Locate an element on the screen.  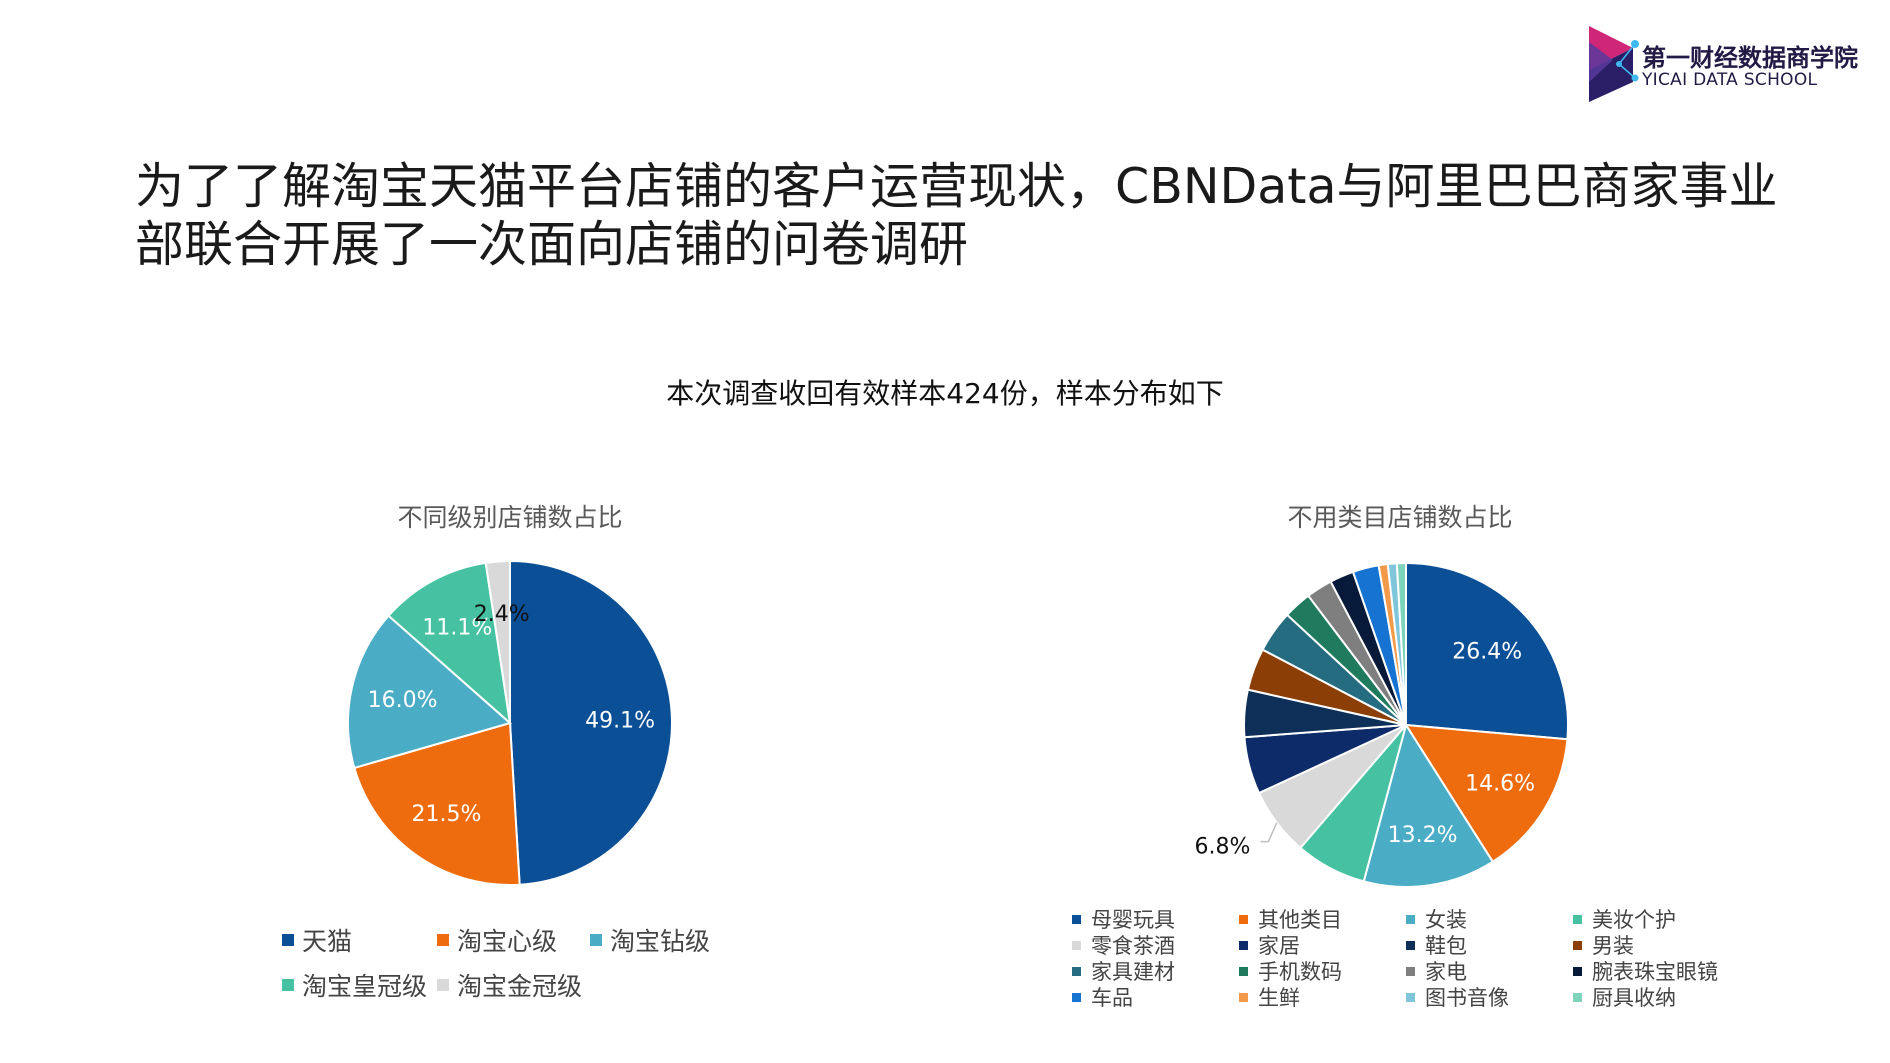
legend-label: 淘宝心级 is located at coordinates (507, 941).